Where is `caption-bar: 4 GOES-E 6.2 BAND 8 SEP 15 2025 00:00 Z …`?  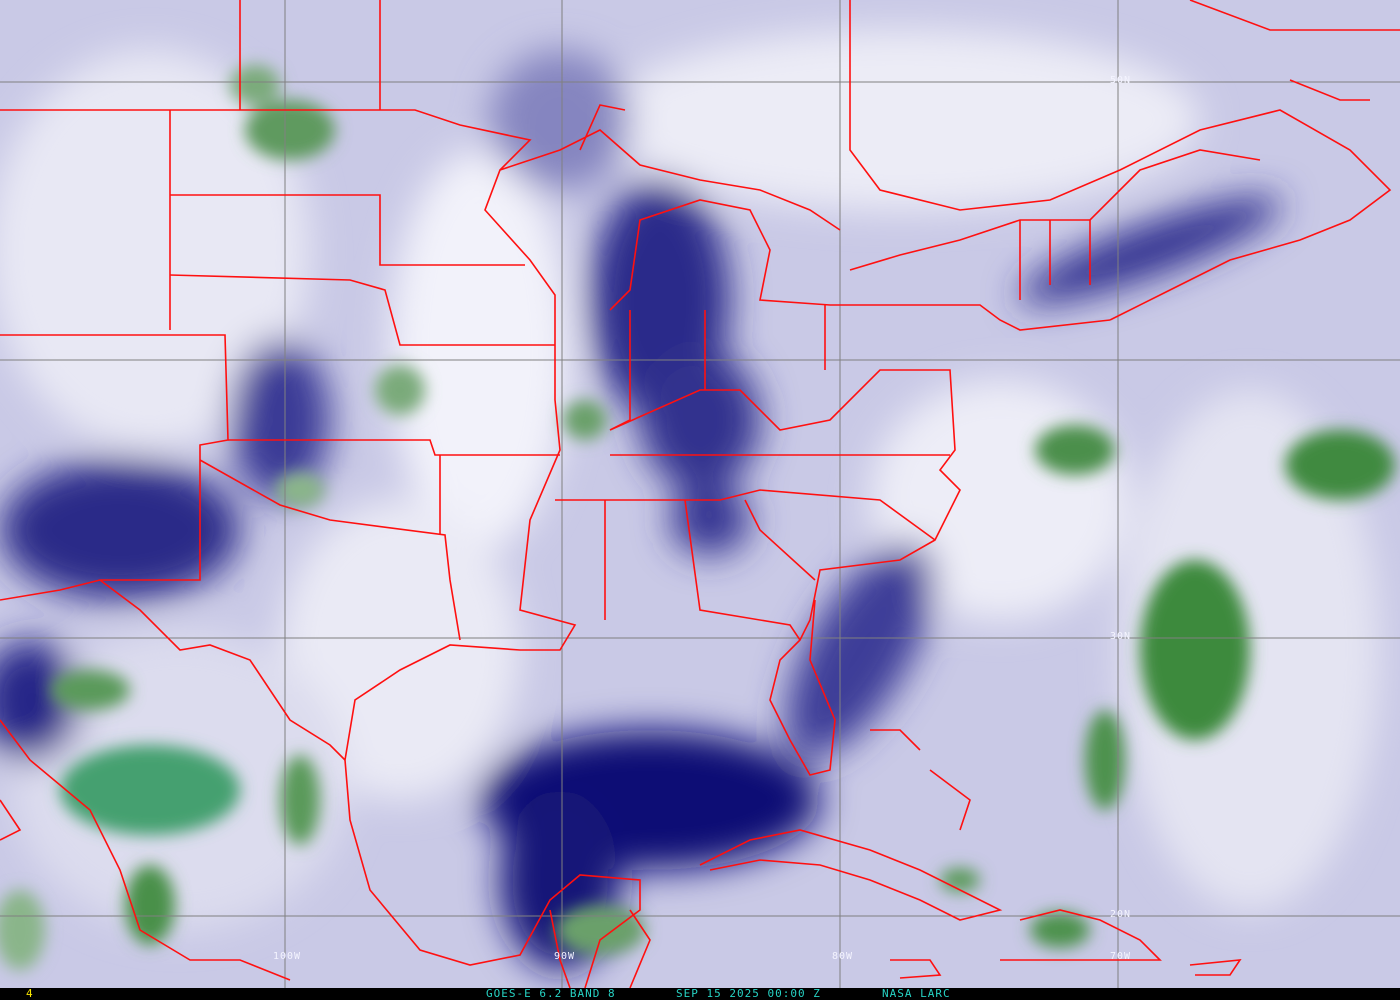
caption-bar: 4 GOES-E 6.2 BAND 8 SEP 15 2025 00:00 Z … is located at coordinates (700, 993).